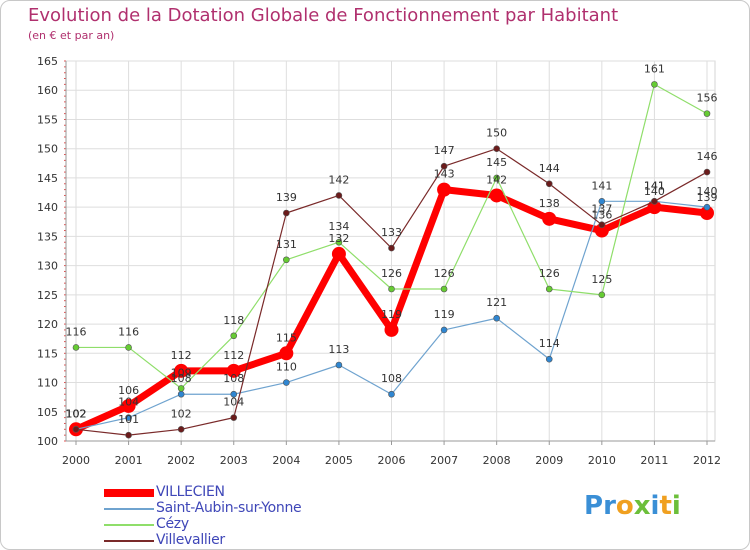  I want to click on data-label: 133, so click(391, 232).